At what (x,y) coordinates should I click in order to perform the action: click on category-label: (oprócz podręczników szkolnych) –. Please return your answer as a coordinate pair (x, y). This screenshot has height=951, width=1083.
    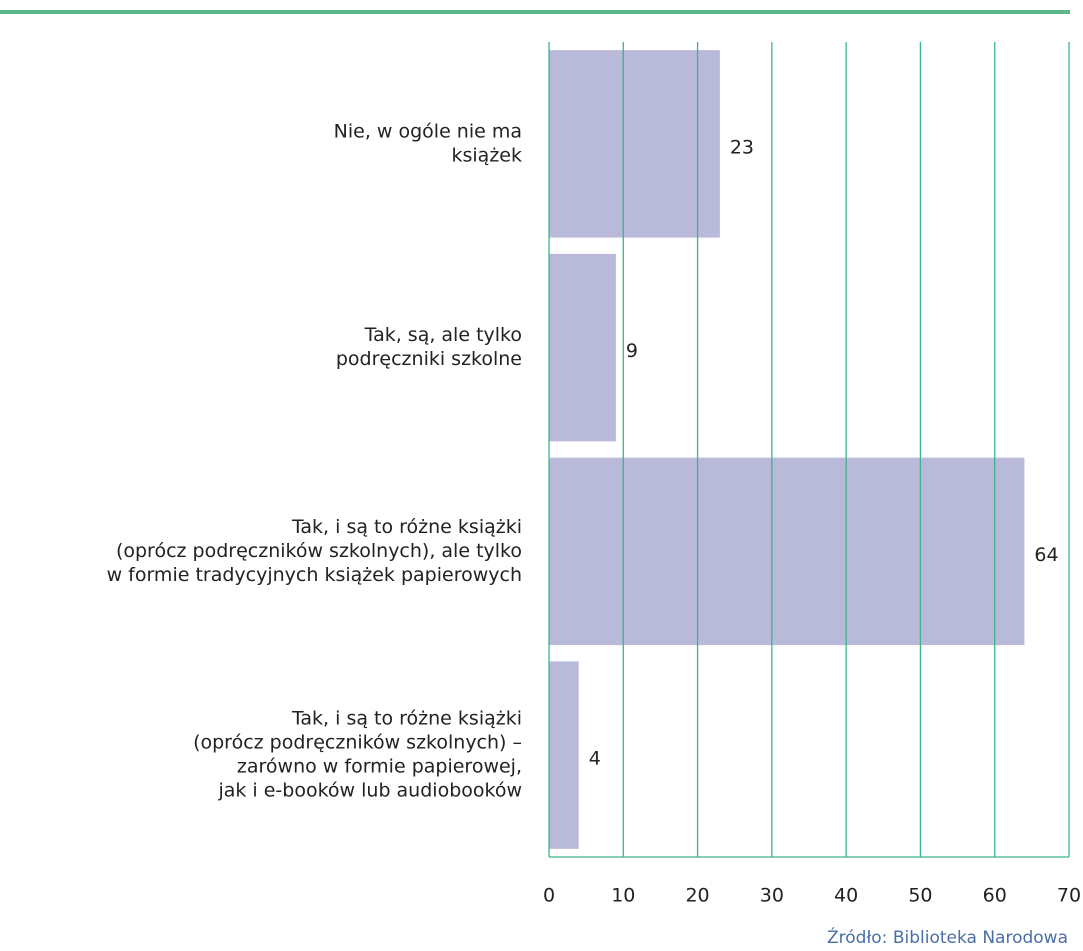
    Looking at the image, I should click on (357, 743).